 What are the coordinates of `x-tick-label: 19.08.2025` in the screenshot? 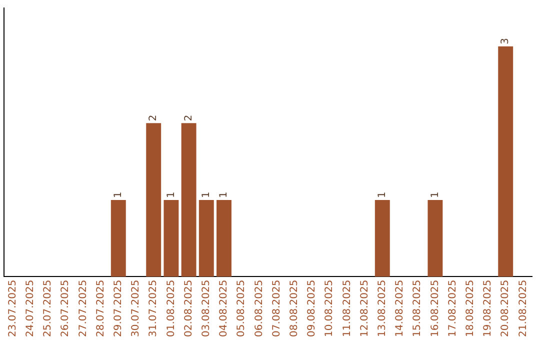 It's located at (488, 309).